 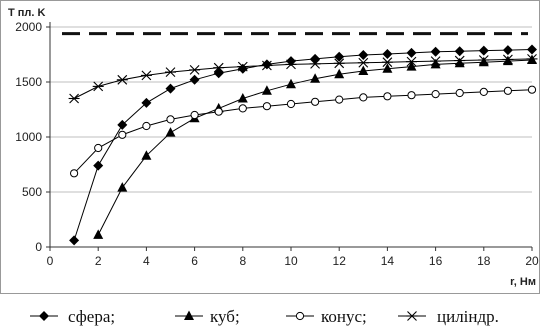 What do you see at coordinates (436, 261) in the screenshot?
I see `x-tick-label: 16` at bounding box center [436, 261].